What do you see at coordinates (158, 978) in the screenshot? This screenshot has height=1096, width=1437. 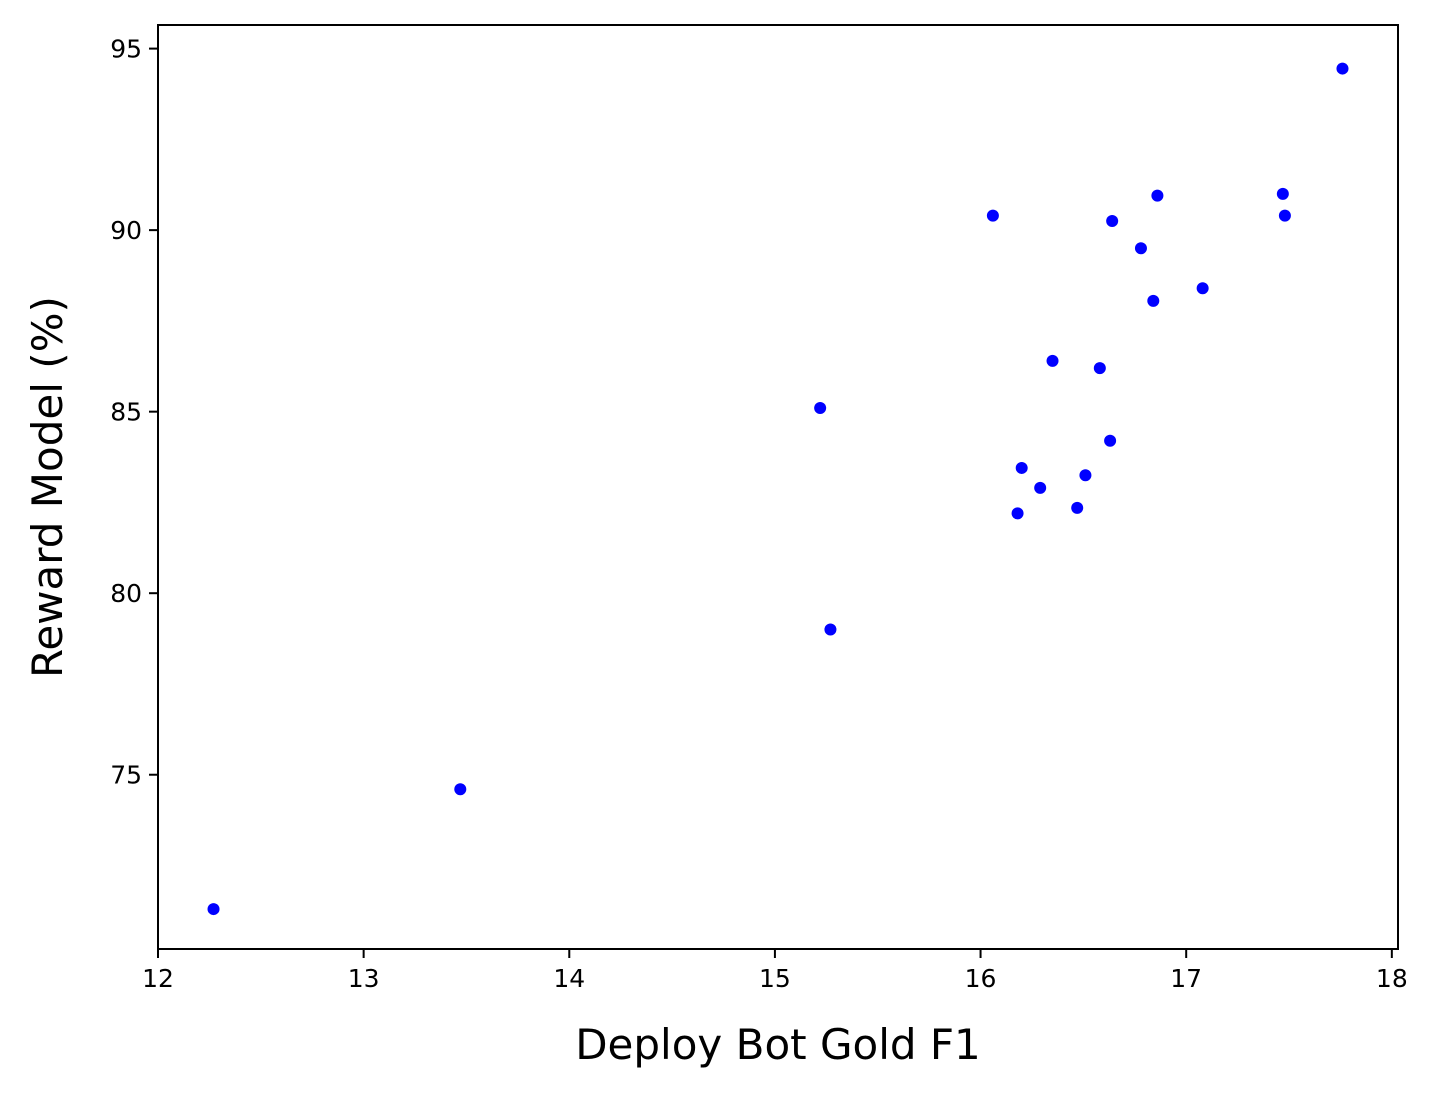 I see `x-tick-label: 12` at bounding box center [158, 978].